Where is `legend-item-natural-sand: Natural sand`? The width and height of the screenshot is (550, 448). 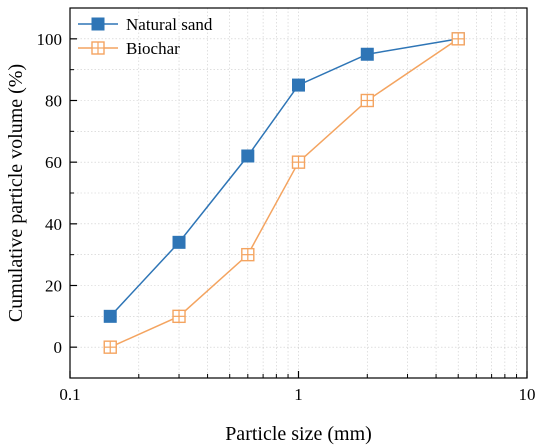 legend-item-natural-sand: Natural sand is located at coordinates (145, 24).